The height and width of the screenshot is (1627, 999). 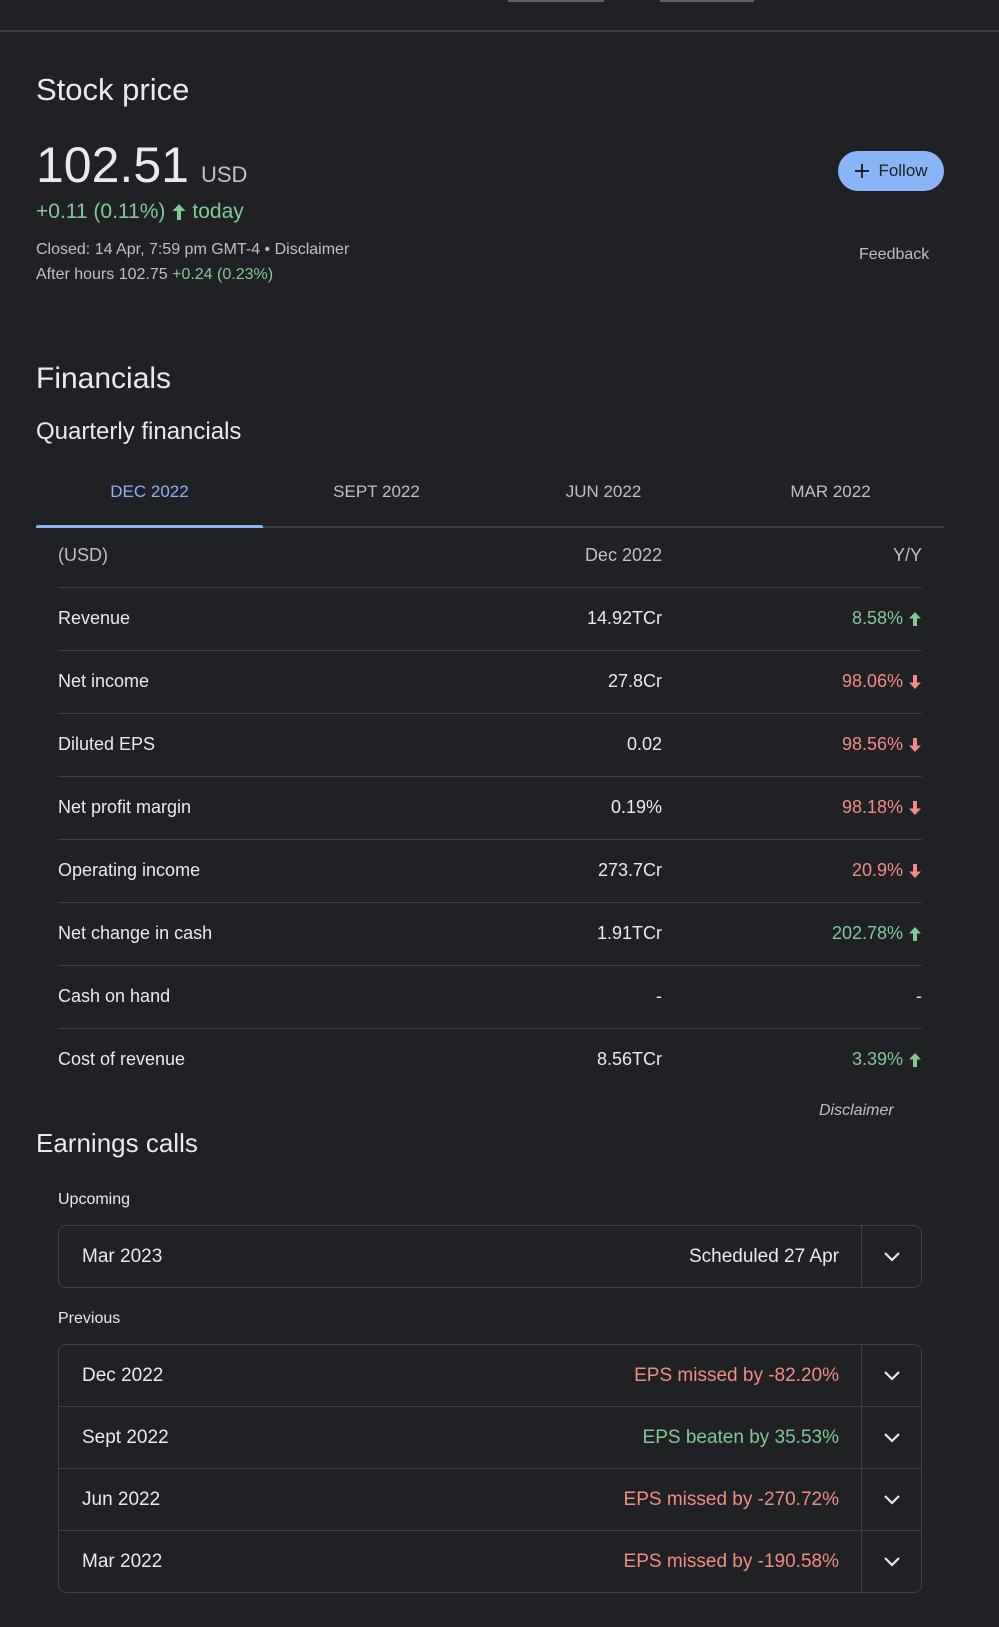 I want to click on price-change: +0.11 (0.11%) today, so click(x=140, y=212).